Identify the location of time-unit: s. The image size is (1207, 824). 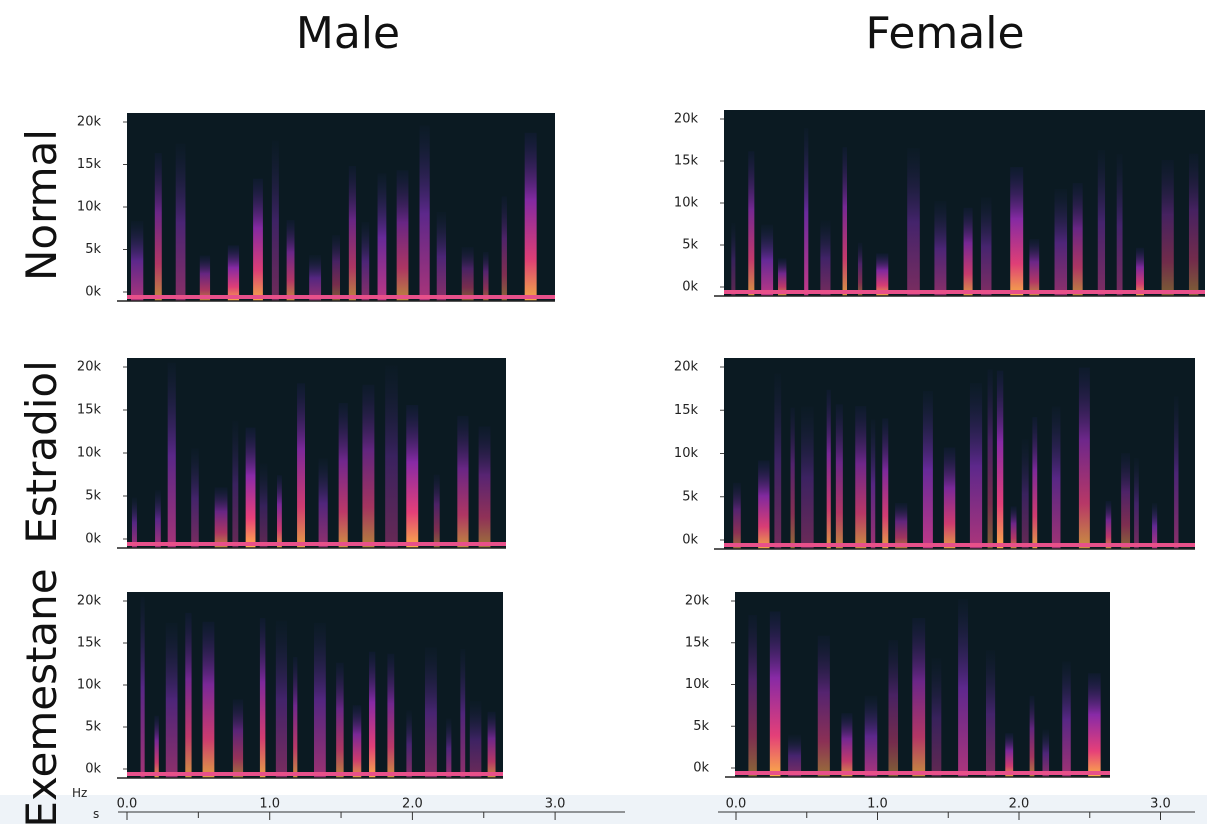
(96, 814).